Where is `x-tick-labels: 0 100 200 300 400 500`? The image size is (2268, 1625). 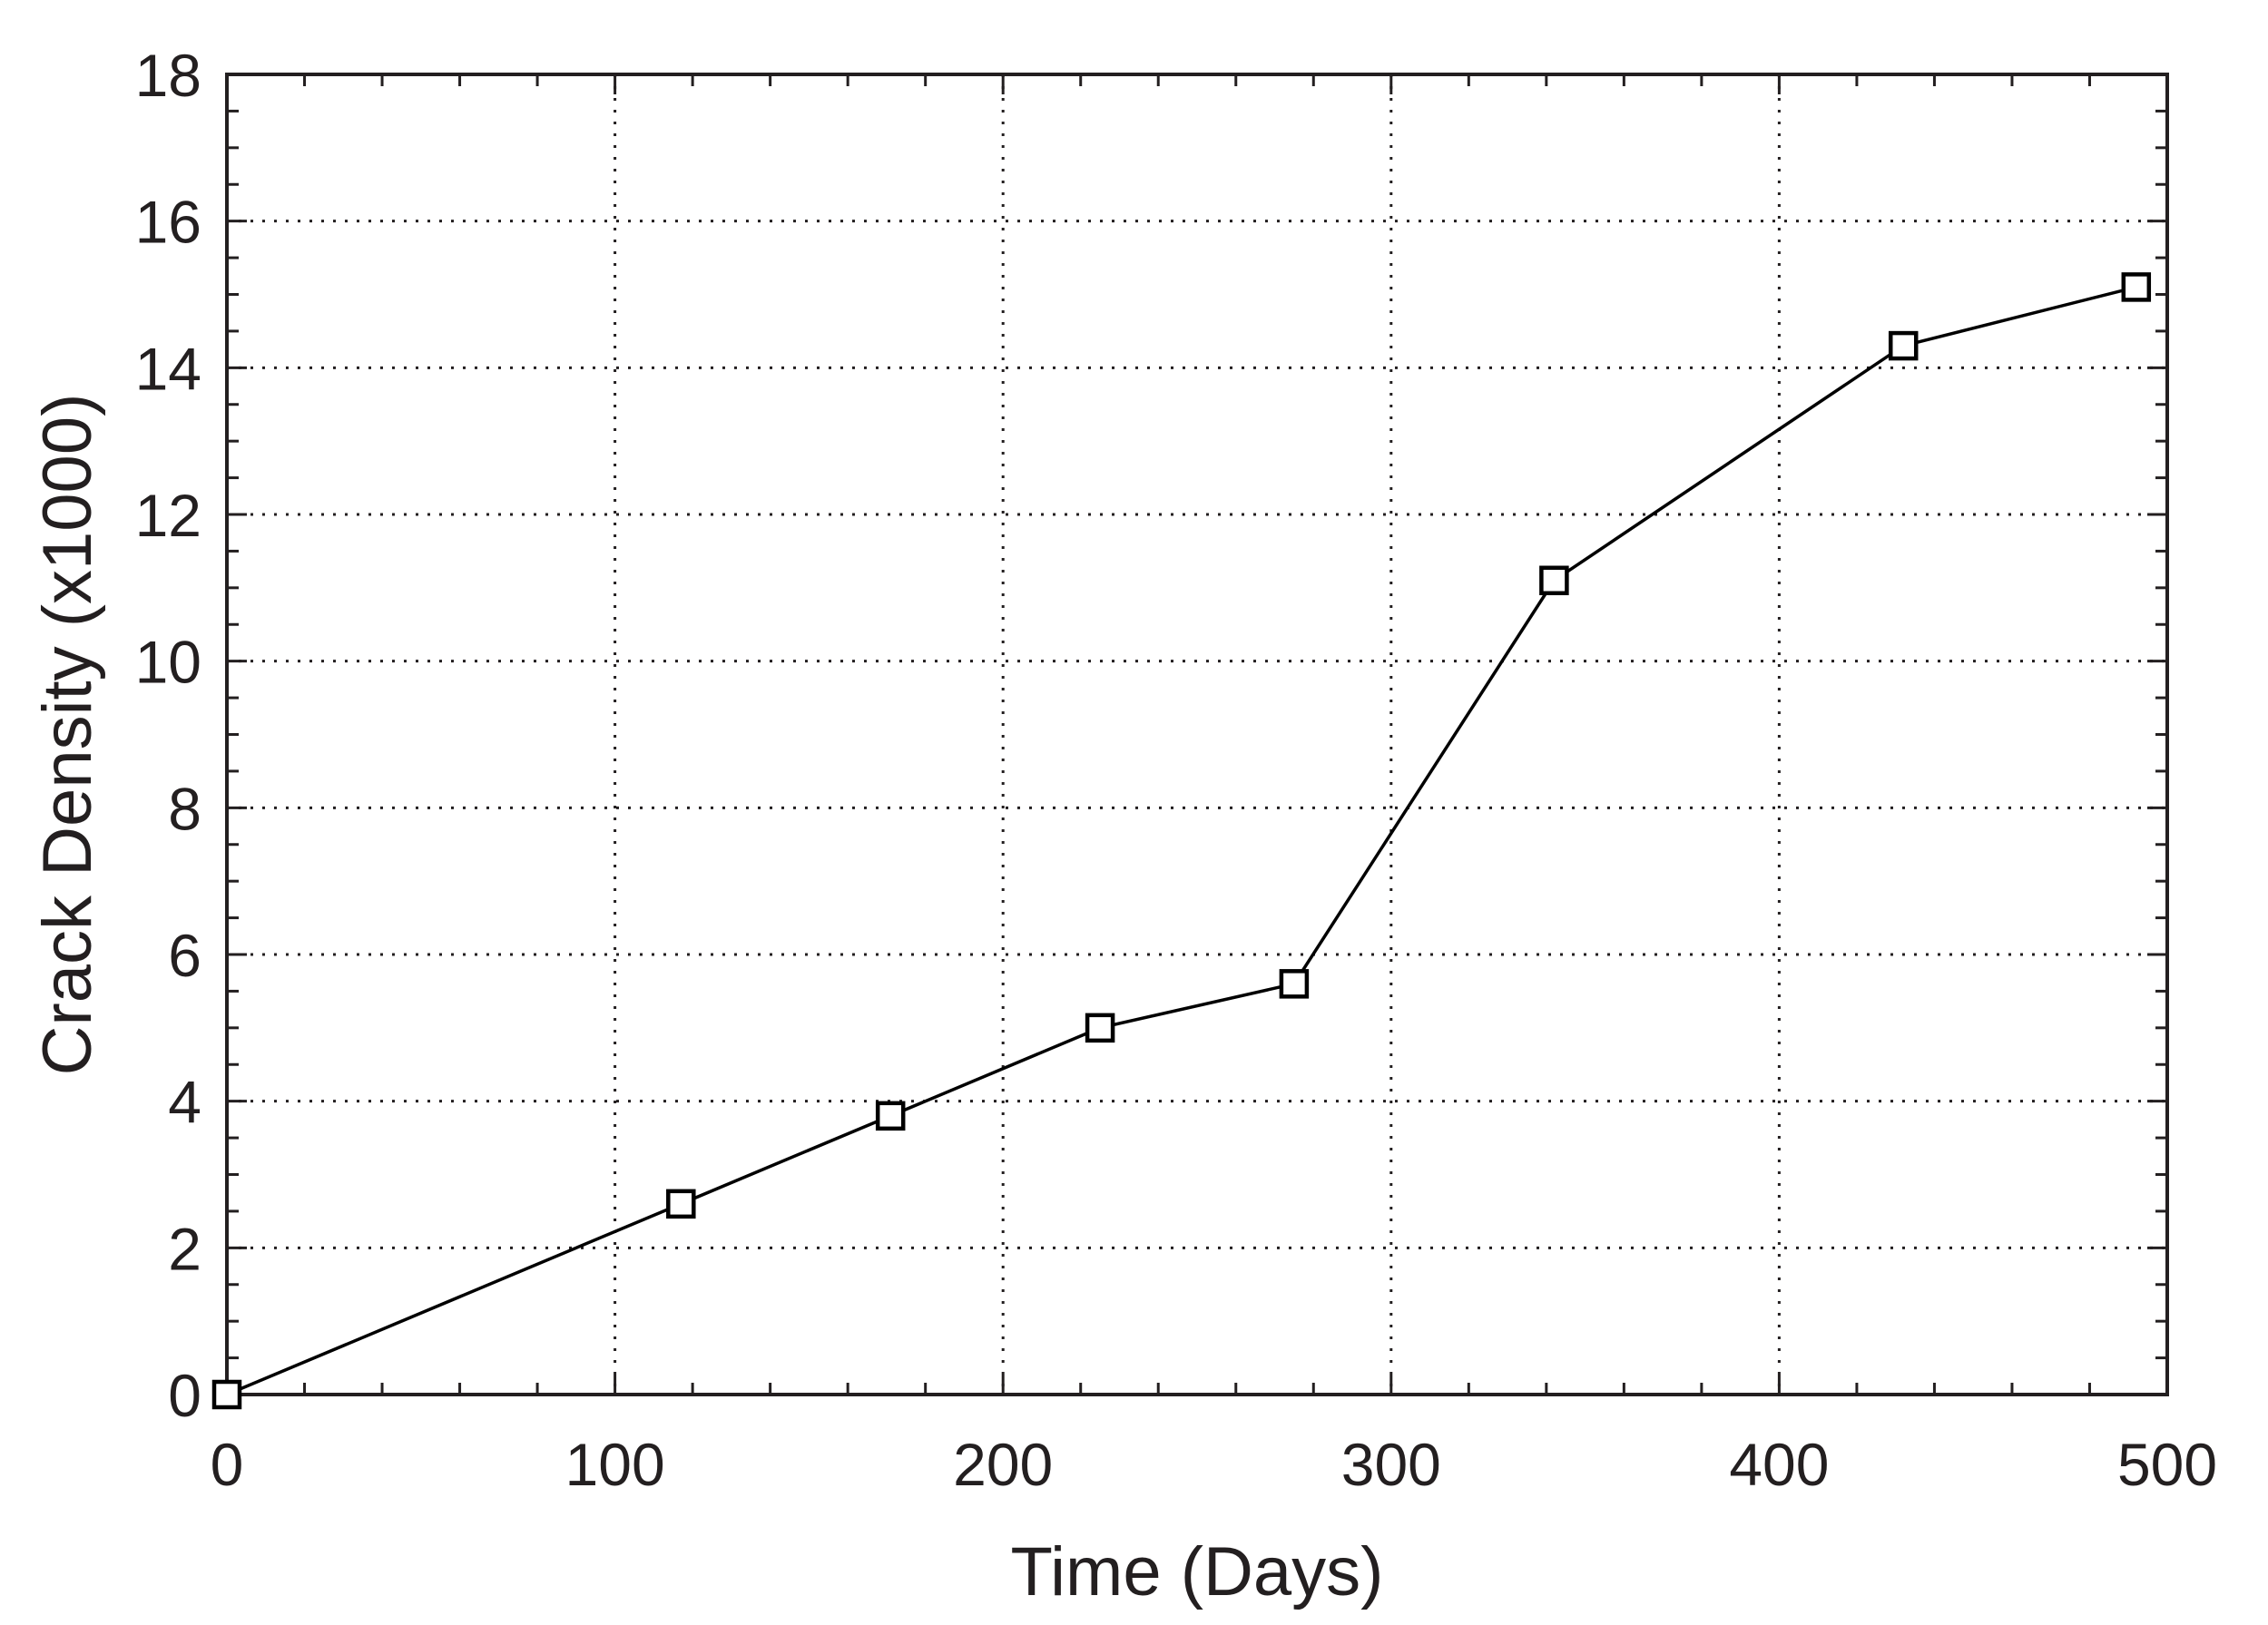
x-tick-labels: 0 100 200 300 400 500 is located at coordinates (1214, 1465).